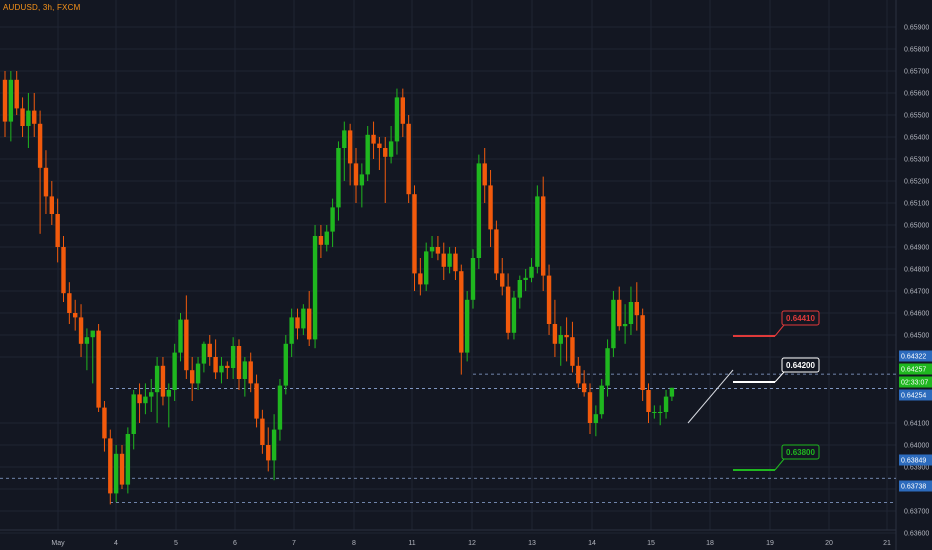 The image size is (932, 550). I want to click on price-tag: 0.63849, so click(915, 460).